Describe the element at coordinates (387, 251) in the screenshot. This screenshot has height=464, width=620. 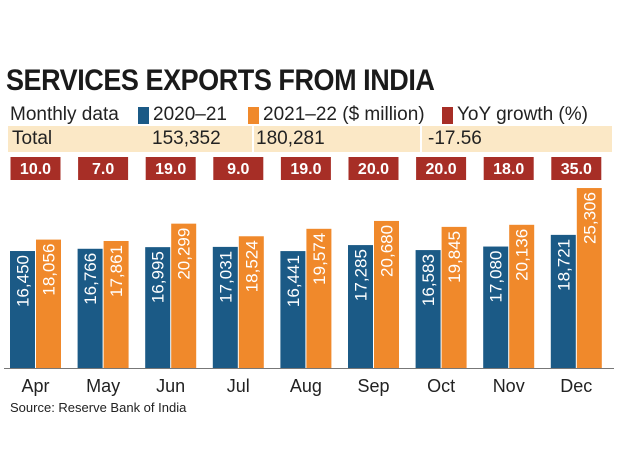
I see `value-label-2021-22: 20,680` at that location.